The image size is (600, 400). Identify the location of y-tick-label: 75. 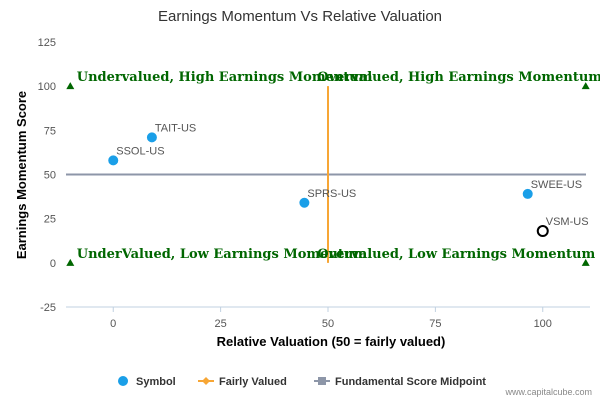
(50, 131).